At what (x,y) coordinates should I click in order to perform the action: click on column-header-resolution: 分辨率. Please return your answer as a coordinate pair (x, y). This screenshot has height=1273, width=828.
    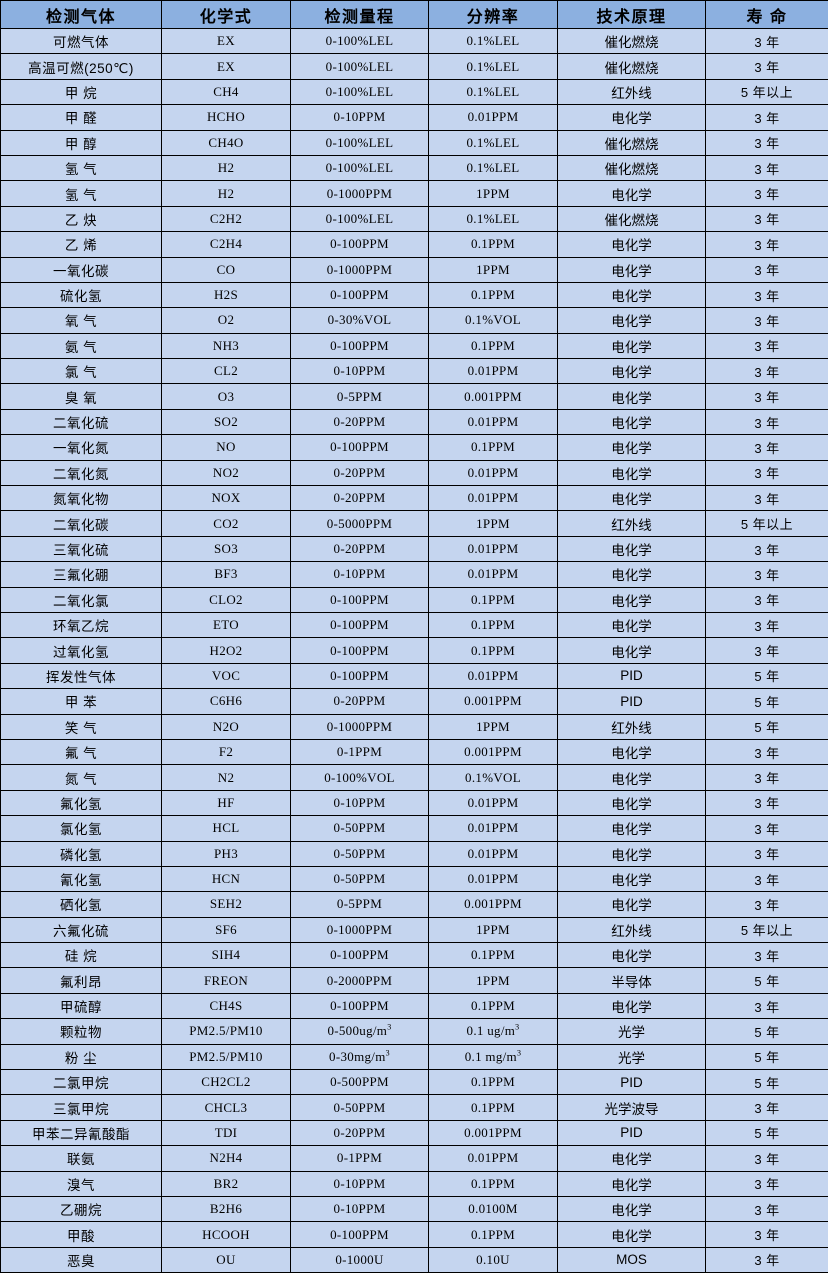
    Looking at the image, I should click on (493, 15).